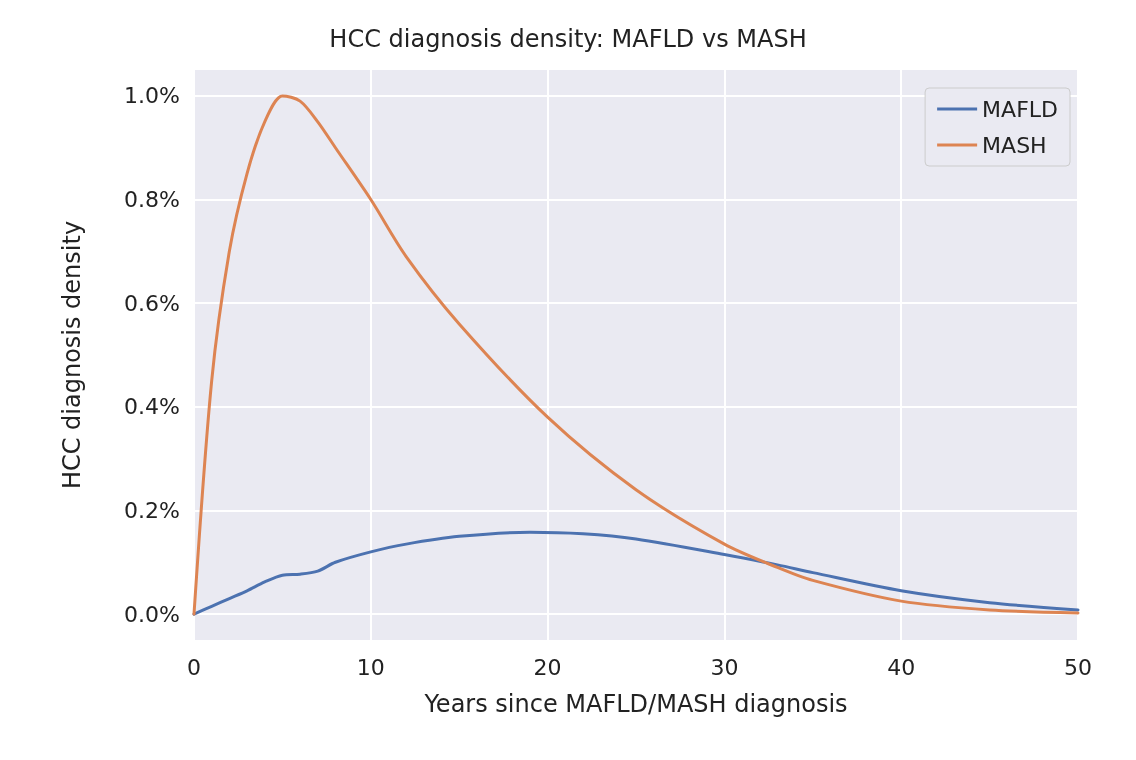 The image size is (1136, 760). Describe the element at coordinates (152, 200) in the screenshot. I see `y-tick-label: 0.8%` at that location.